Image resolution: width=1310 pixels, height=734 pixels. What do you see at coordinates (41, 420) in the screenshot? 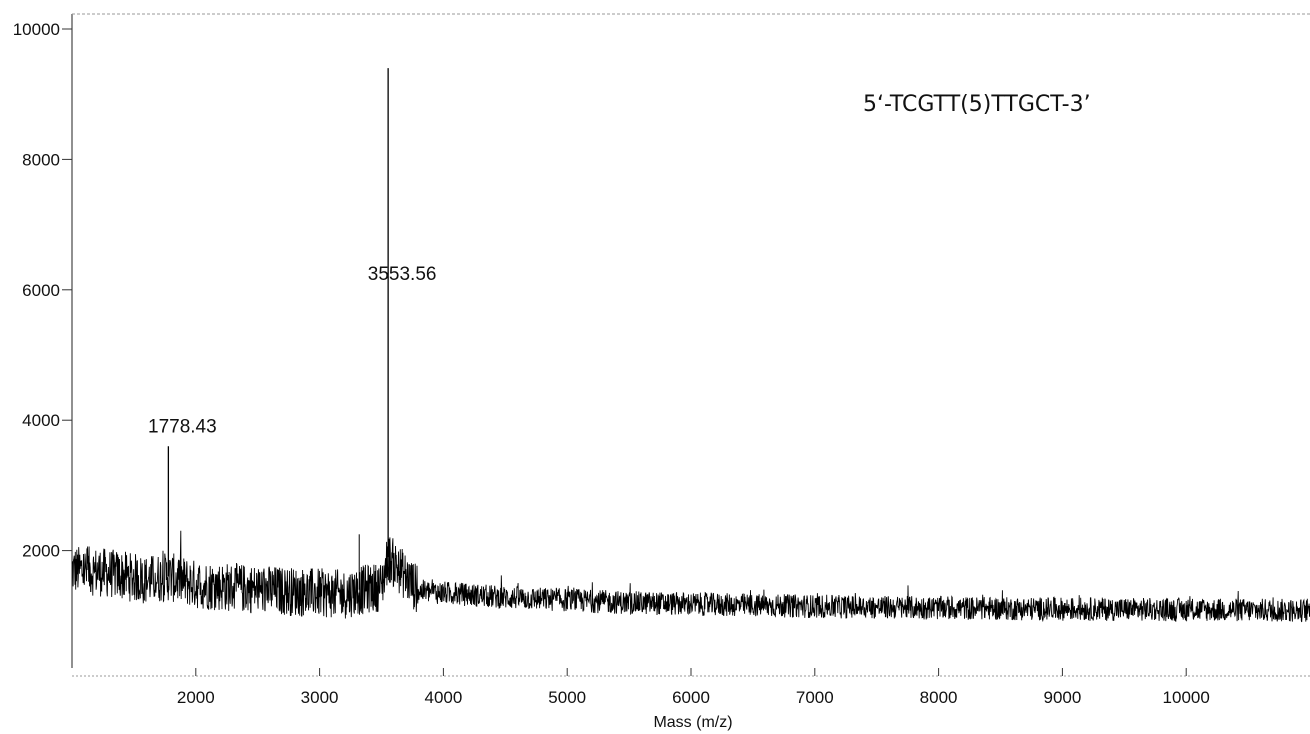
I see `y-tick-label: 4000` at bounding box center [41, 420].